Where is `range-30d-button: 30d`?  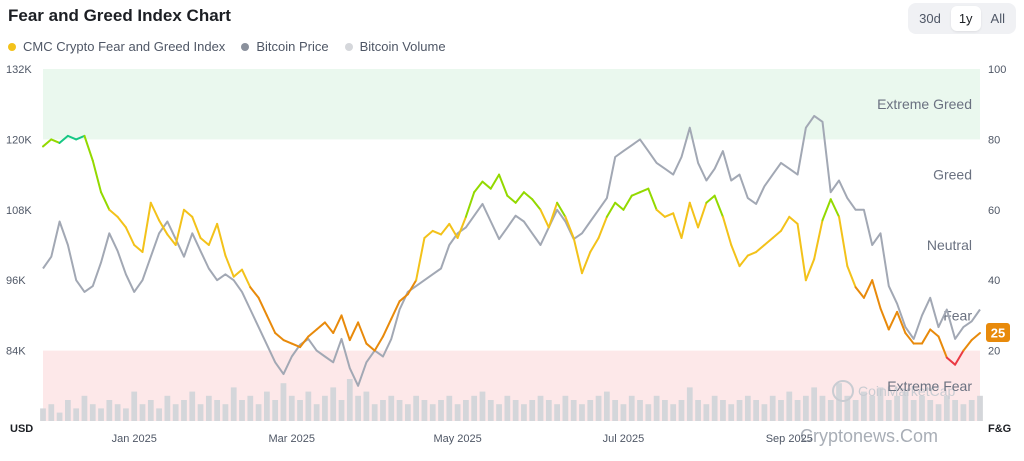 range-30d-button: 30d is located at coordinates (930, 18).